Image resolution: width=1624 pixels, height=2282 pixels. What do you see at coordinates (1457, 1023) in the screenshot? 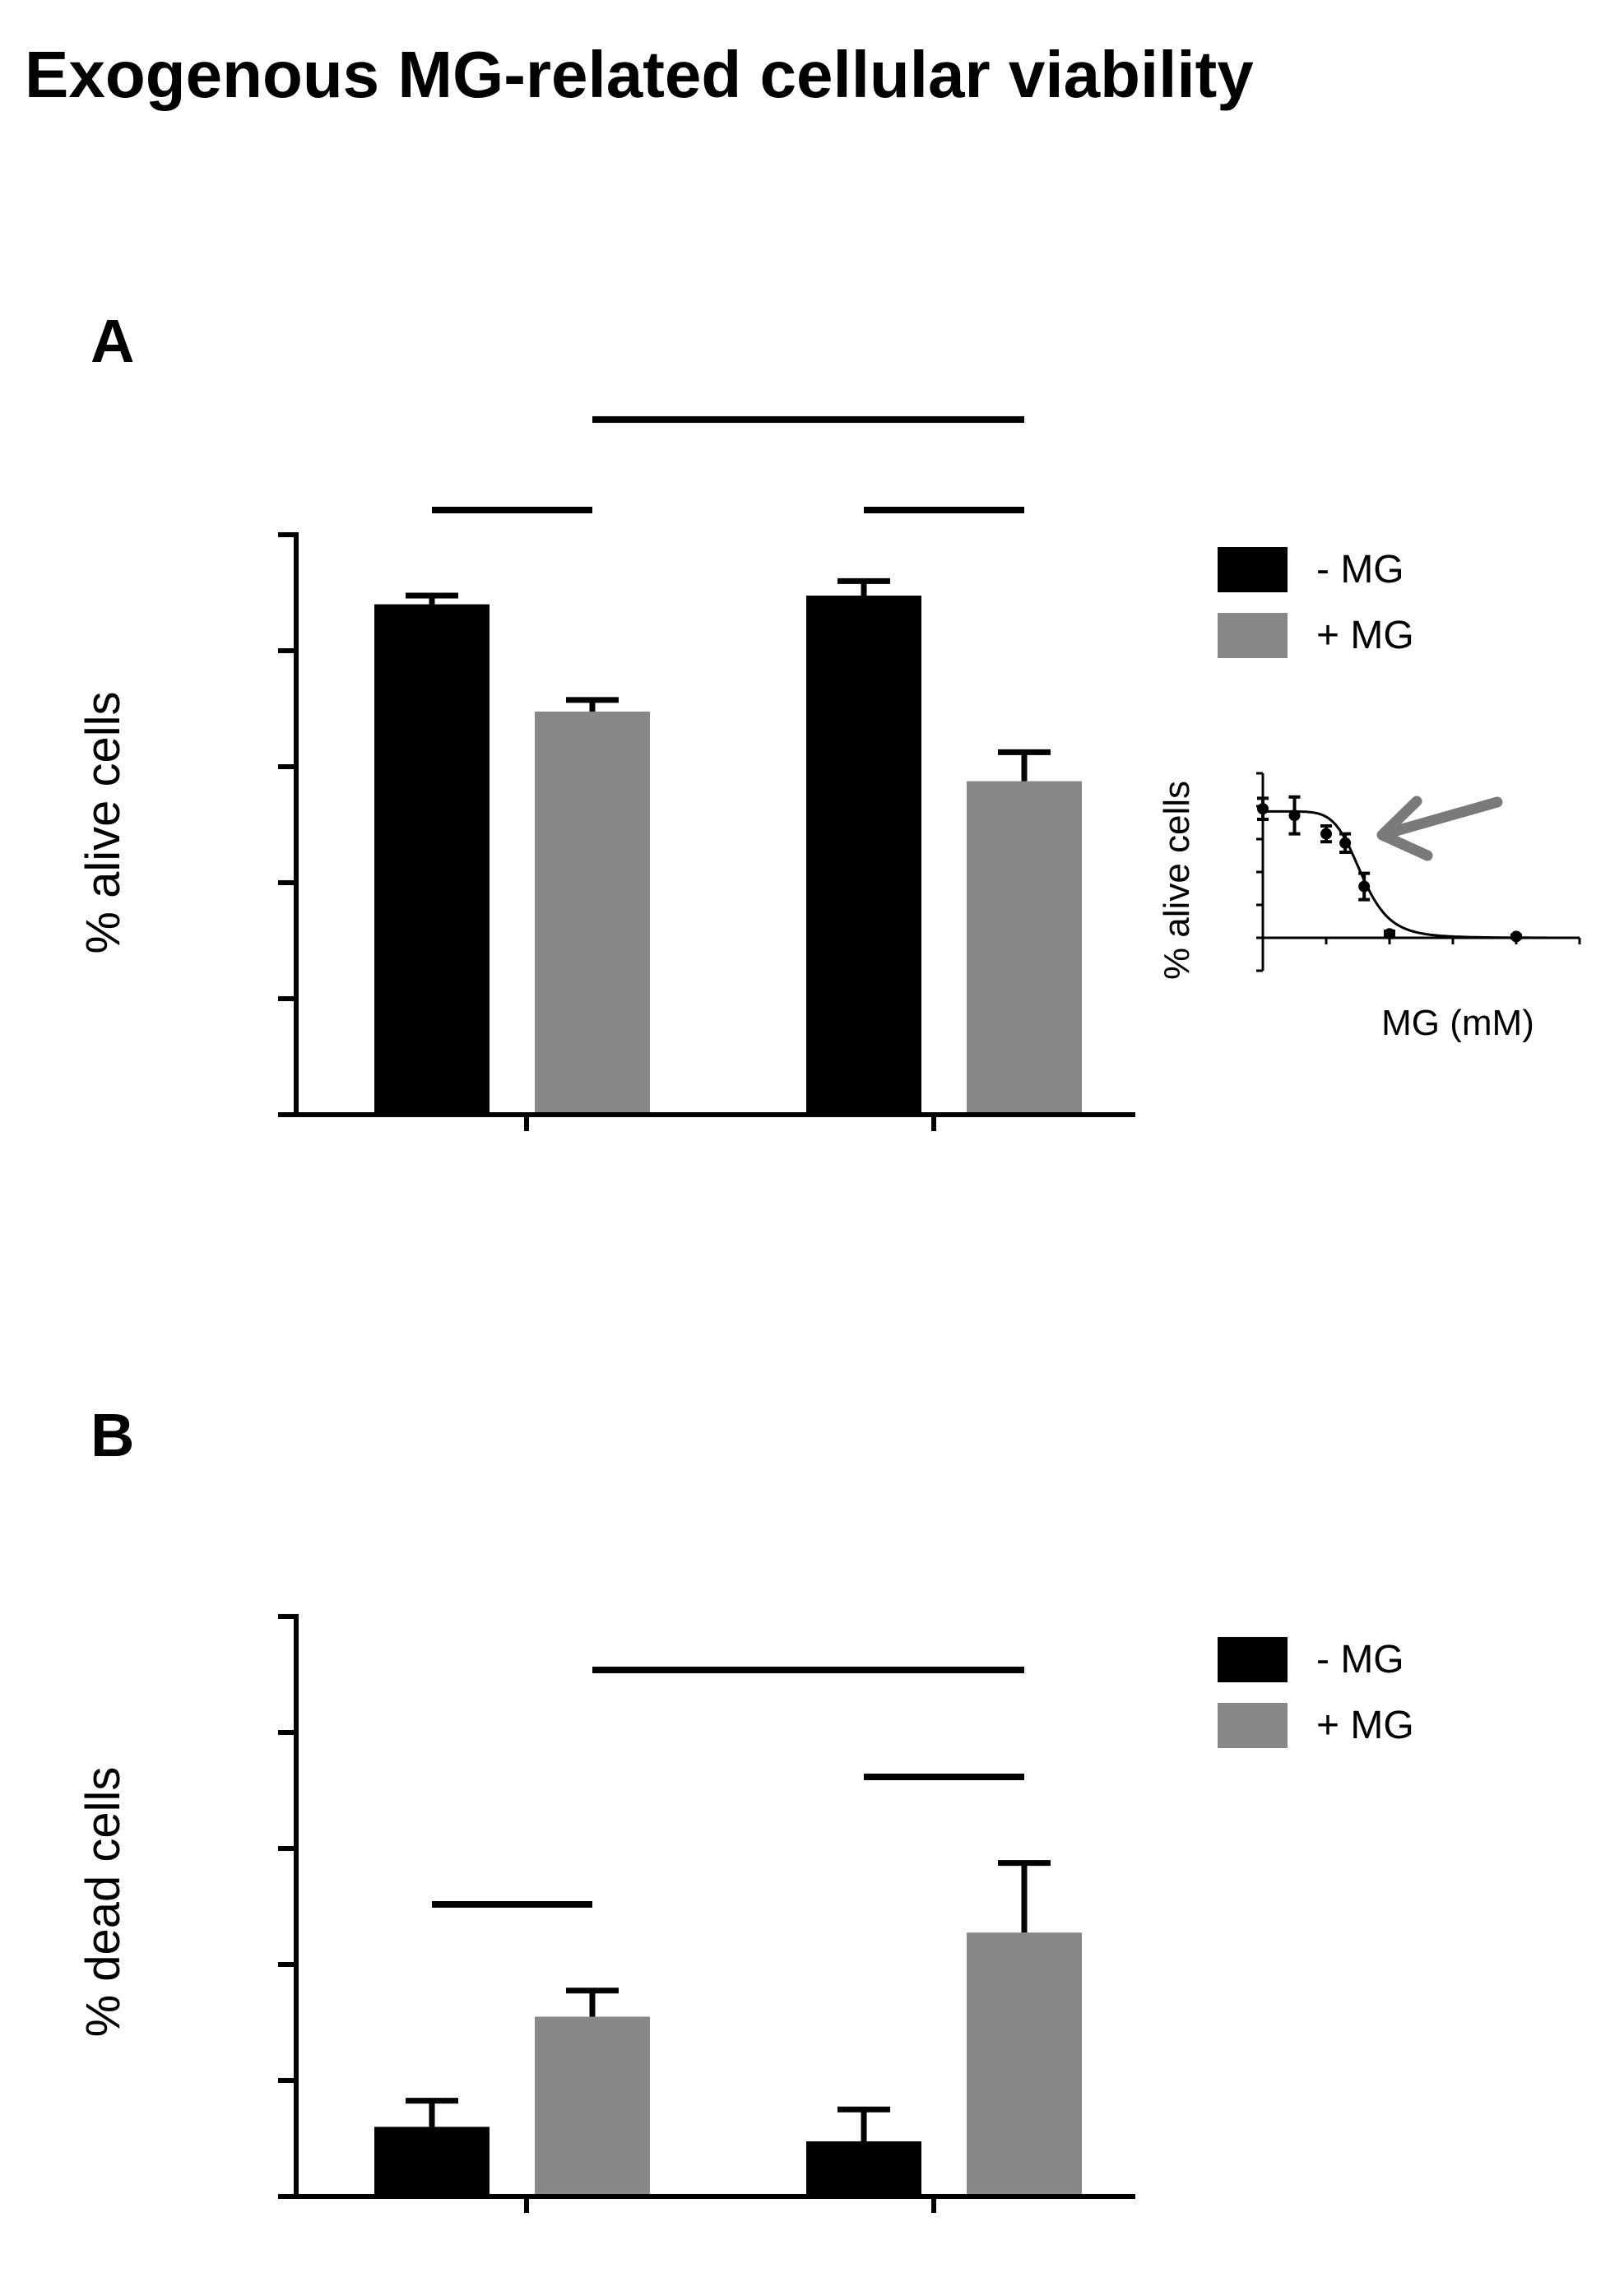
I see `inset-x-axis-label: MG (mM)` at bounding box center [1457, 1023].